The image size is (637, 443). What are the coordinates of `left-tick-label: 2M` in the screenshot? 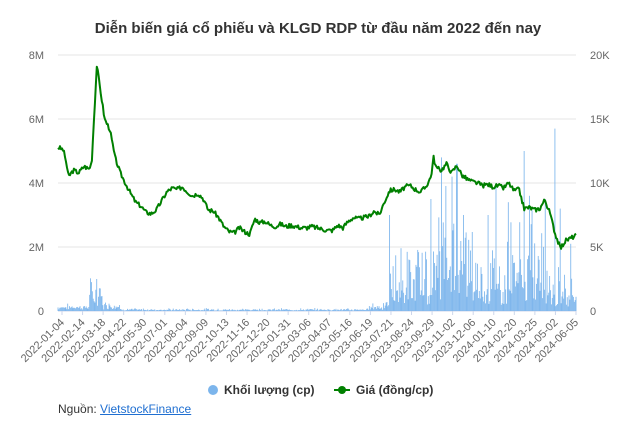 It's located at (36, 248).